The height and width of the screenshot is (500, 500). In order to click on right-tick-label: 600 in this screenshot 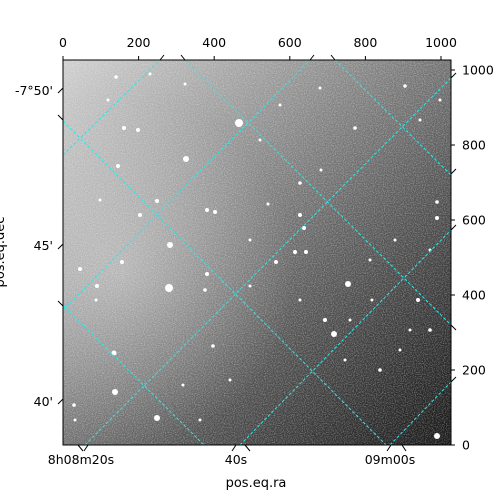, I will do `click(474, 220)`.